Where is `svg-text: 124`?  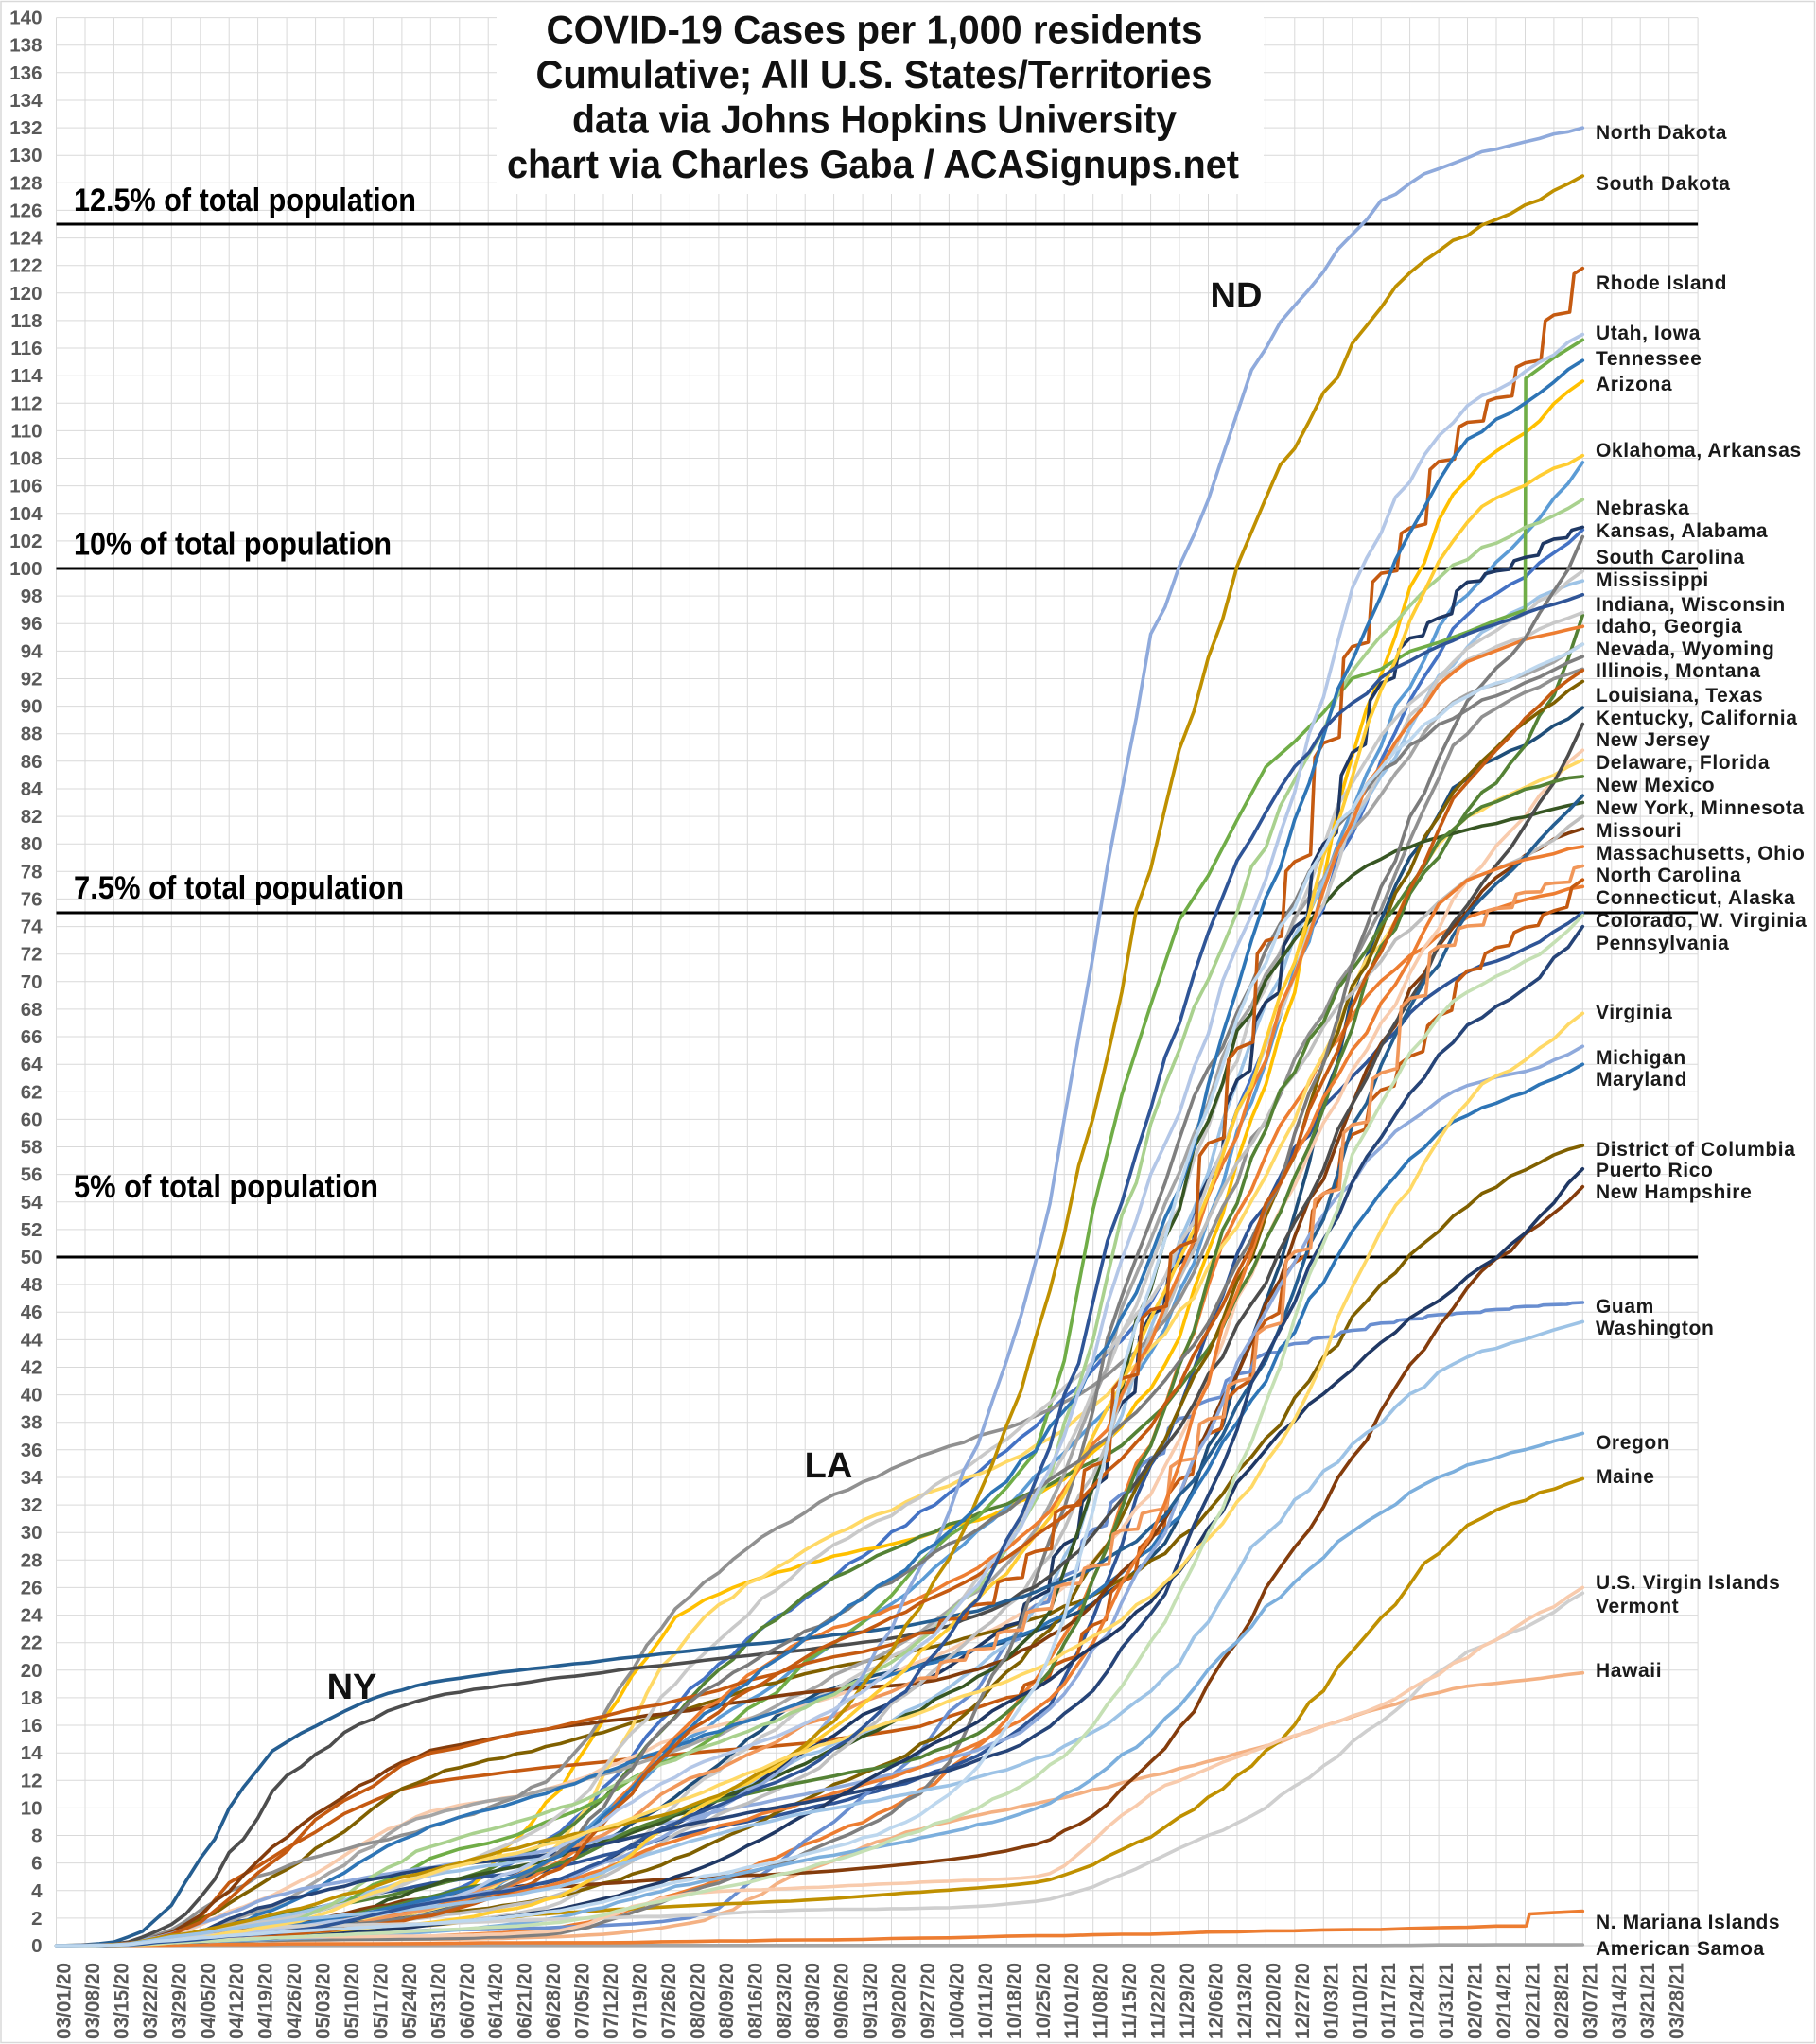
svg-text: 124 is located at coordinates (26, 239).